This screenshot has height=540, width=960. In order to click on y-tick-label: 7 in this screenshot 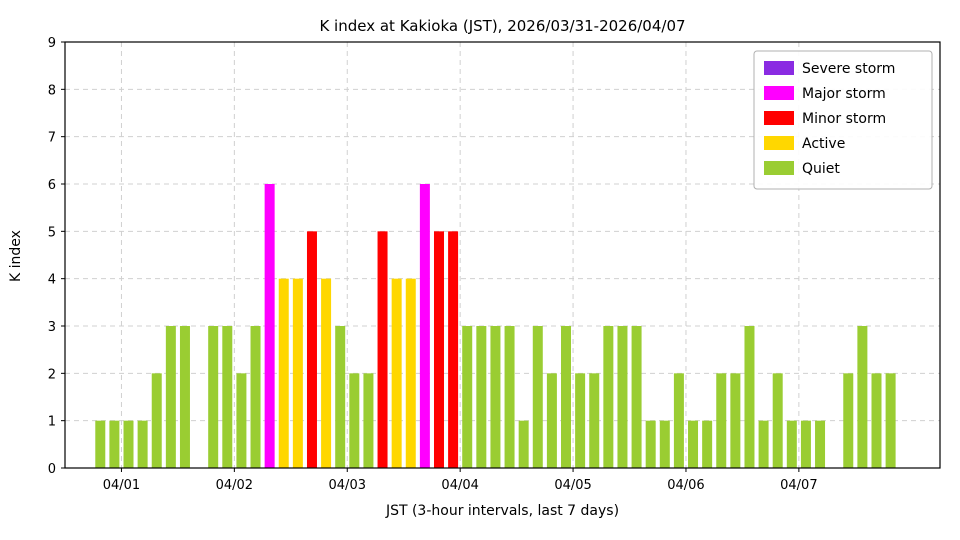, I will do `click(52, 138)`.